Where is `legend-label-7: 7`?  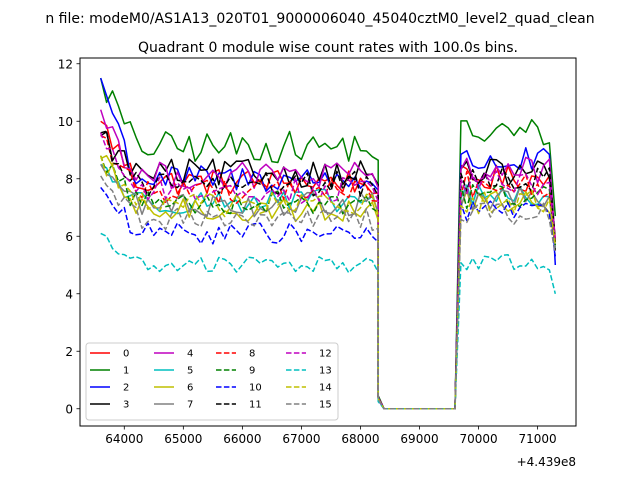 legend-label-7: 7 is located at coordinates (190, 405).